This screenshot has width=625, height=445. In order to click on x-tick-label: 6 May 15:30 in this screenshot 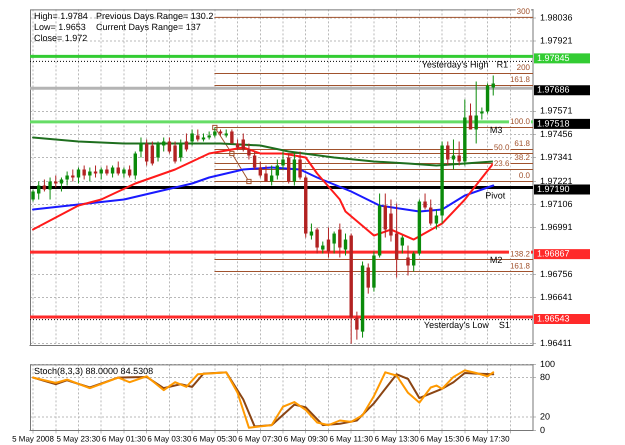, I will do `click(442, 439)`.